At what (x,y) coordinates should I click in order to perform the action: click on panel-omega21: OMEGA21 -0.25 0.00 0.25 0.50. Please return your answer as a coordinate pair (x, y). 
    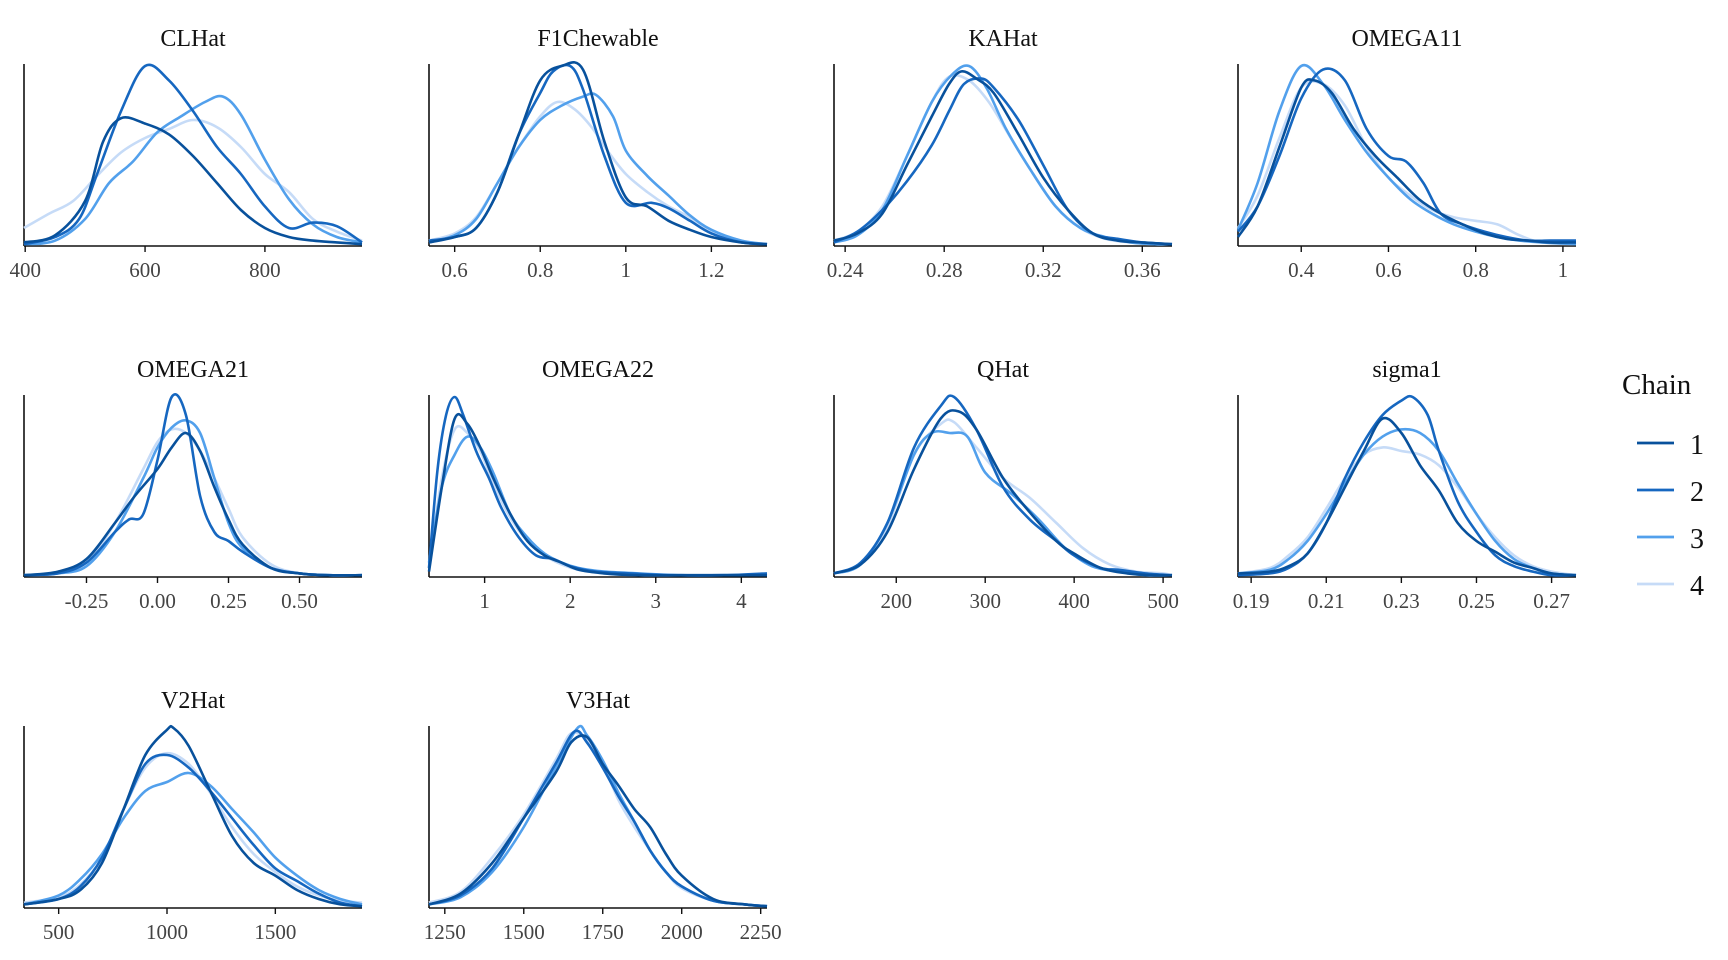
    Looking at the image, I should click on (193, 485).